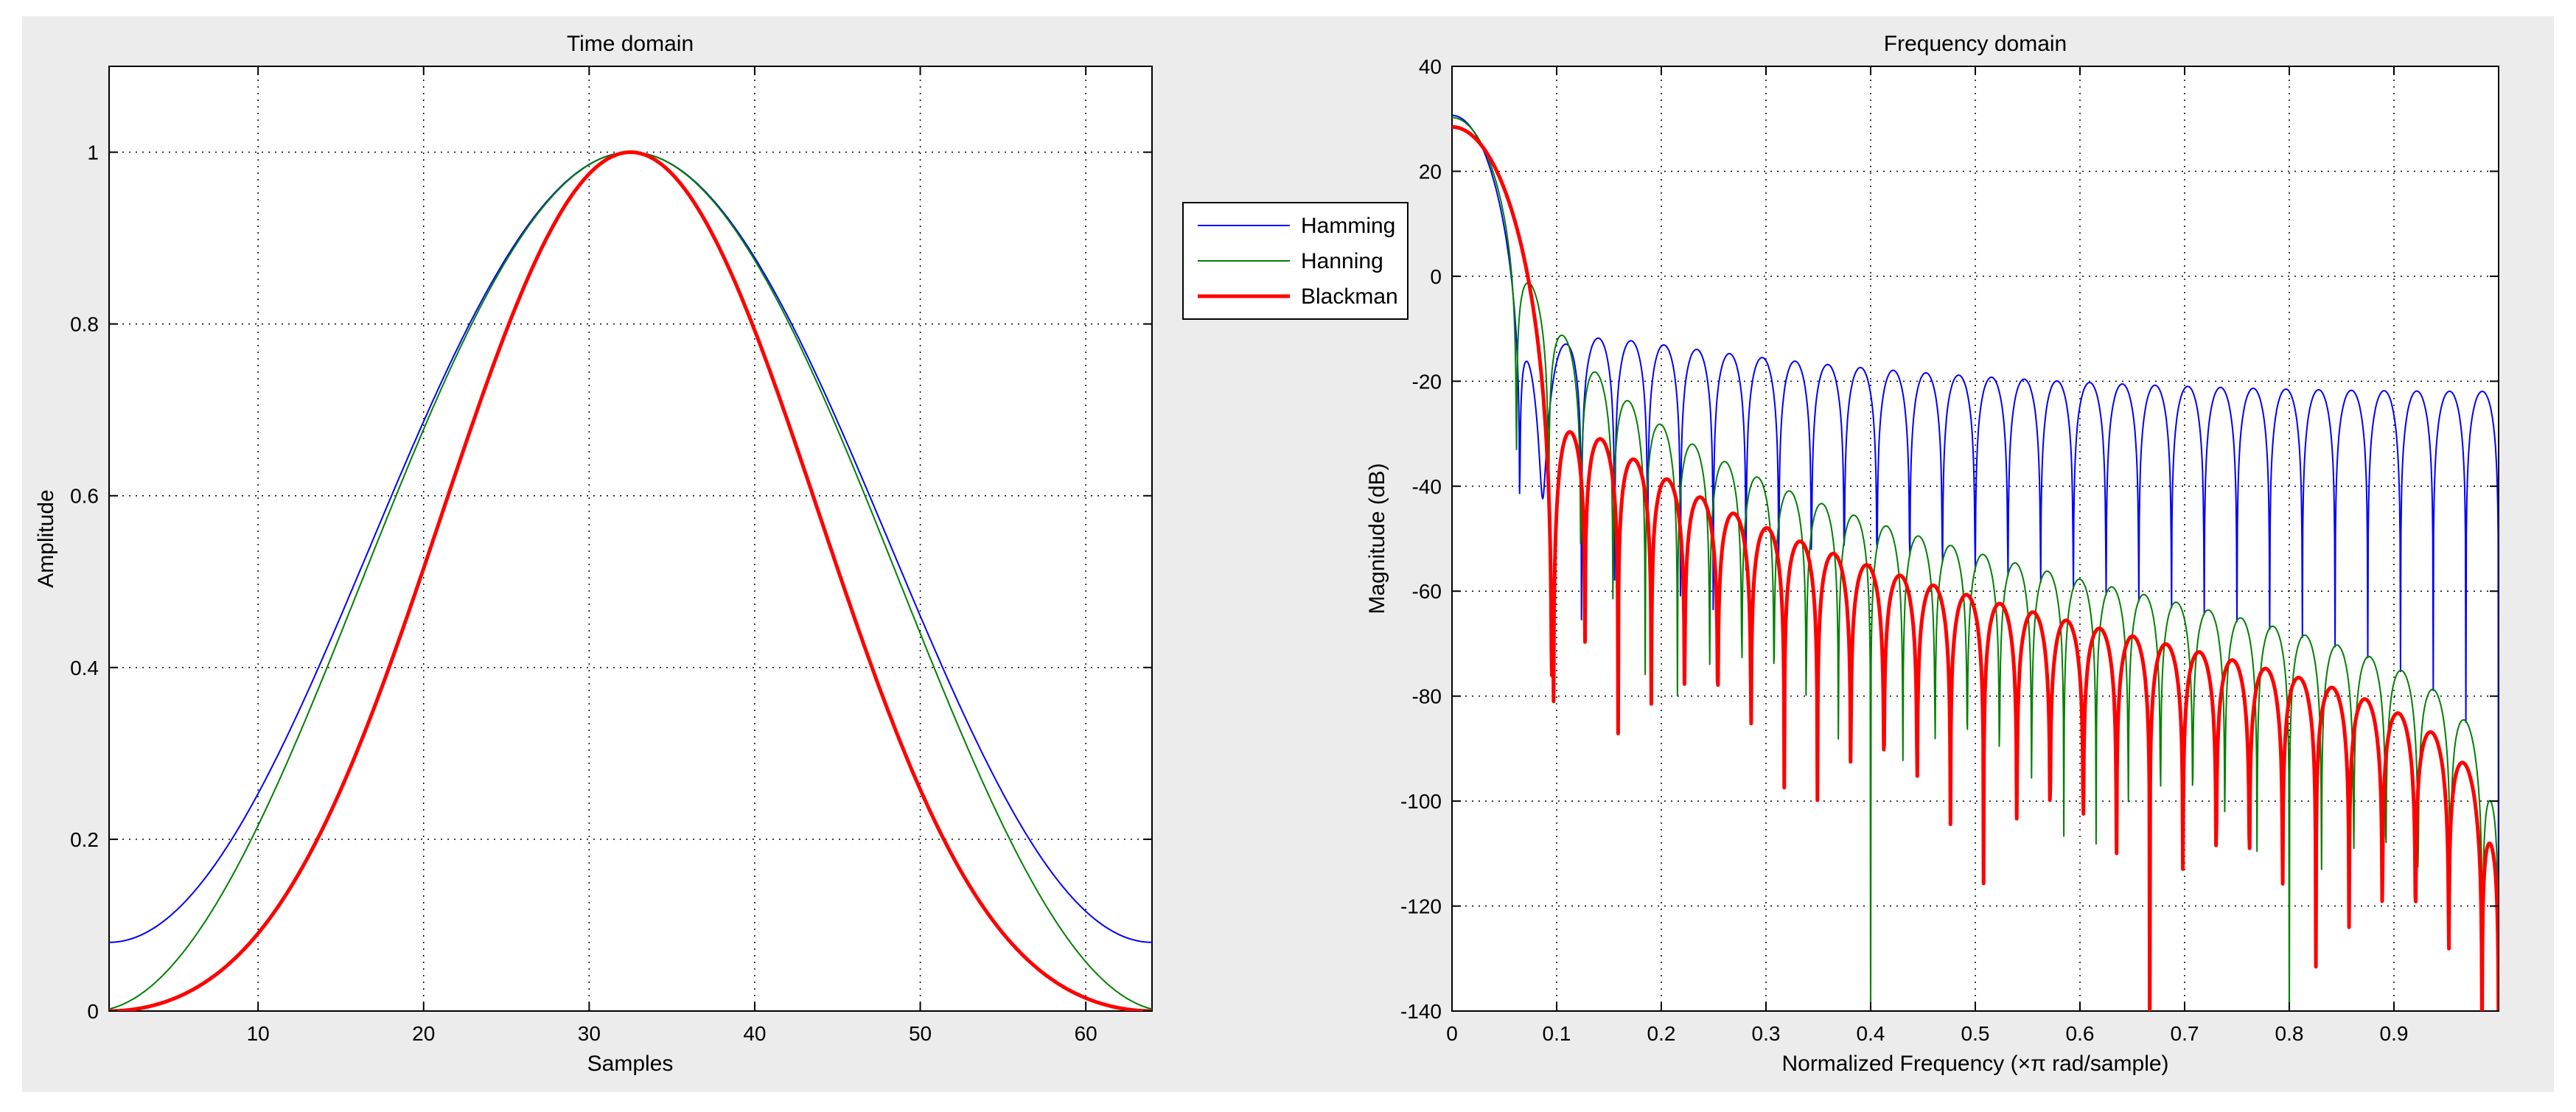 The height and width of the screenshot is (1112, 2576). I want to click on legend-box, so click(1295, 261).